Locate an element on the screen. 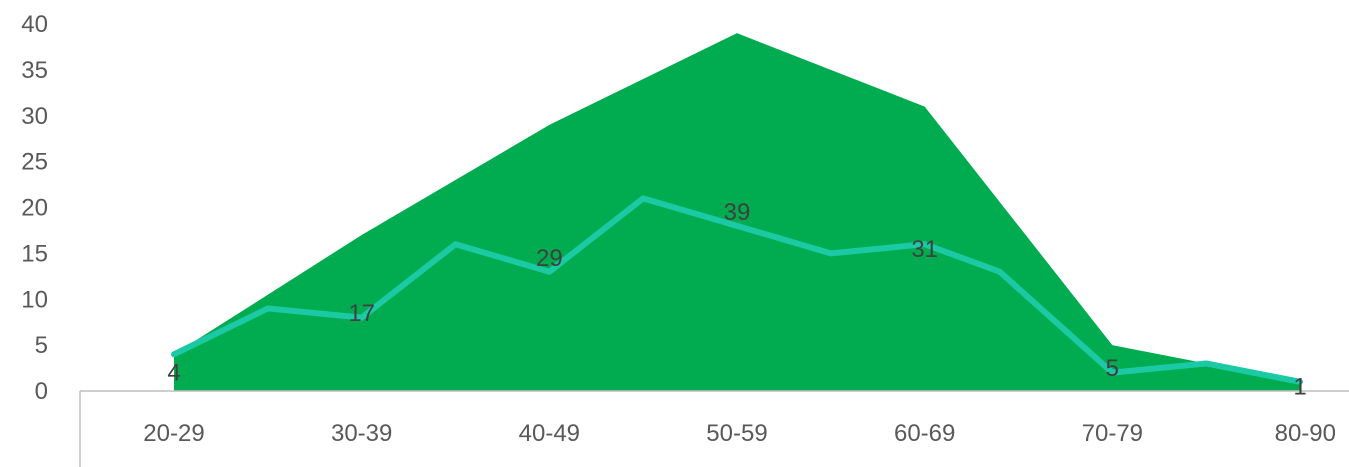 The width and height of the screenshot is (1349, 467). data-label: 39 is located at coordinates (737, 212).